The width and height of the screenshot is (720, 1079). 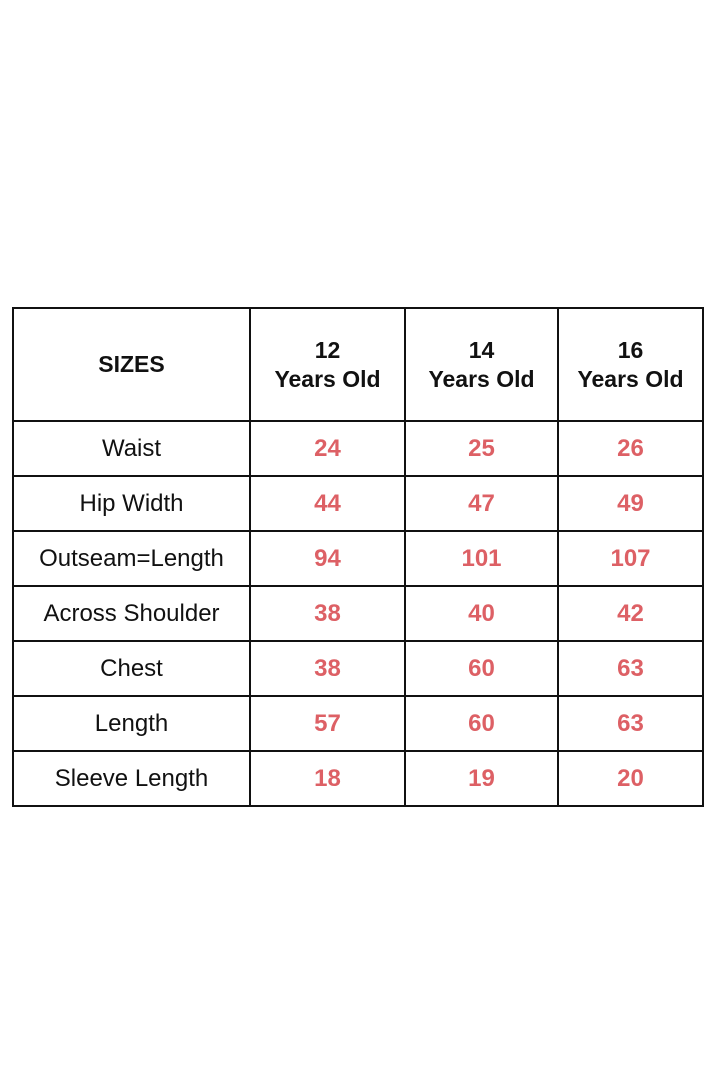 I want to click on measurement-value: 18, so click(x=327, y=778).